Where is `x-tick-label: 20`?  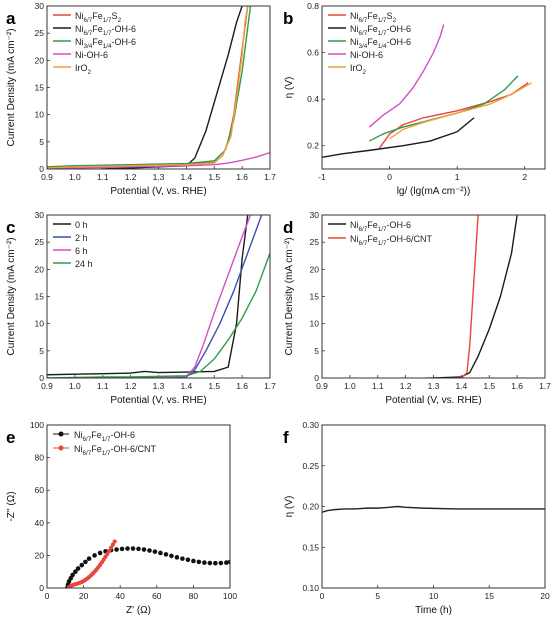
x-tick-label: 20 is located at coordinates (84, 596).